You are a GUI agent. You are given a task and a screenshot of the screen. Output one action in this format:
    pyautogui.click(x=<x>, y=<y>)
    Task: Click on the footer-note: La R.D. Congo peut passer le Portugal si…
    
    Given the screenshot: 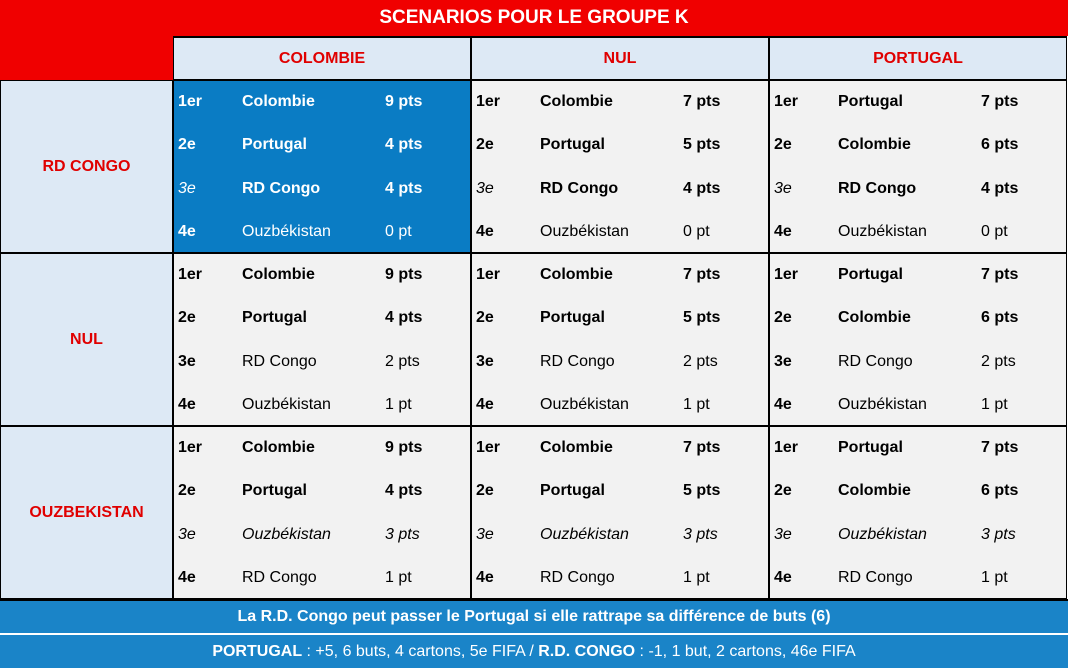 What is the action you would take?
    pyautogui.click(x=534, y=616)
    